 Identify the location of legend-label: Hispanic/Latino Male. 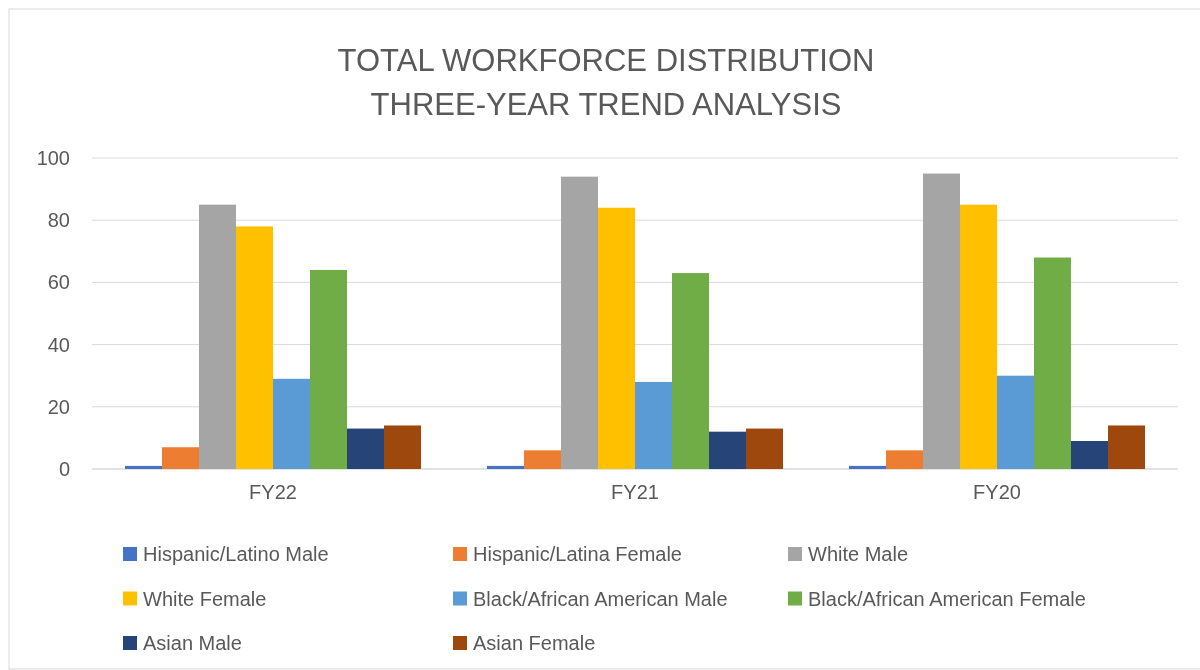
(236, 554).